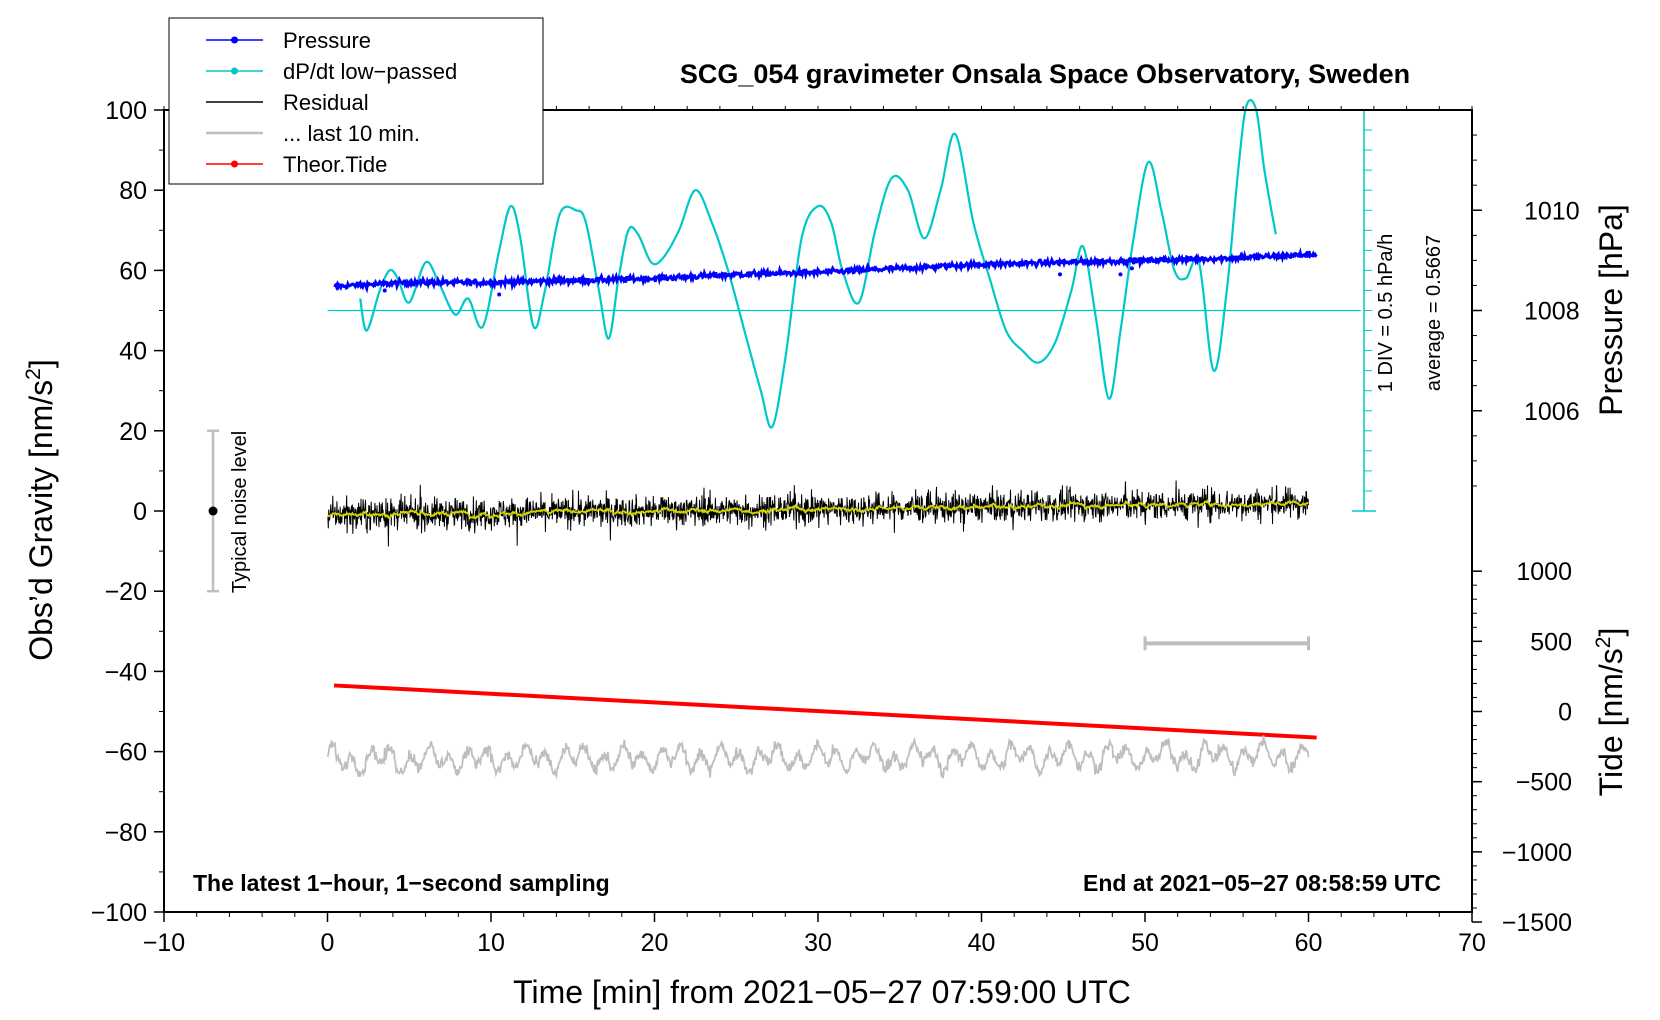  I want to click on tide-tick-label: −1000, so click(1537, 853).